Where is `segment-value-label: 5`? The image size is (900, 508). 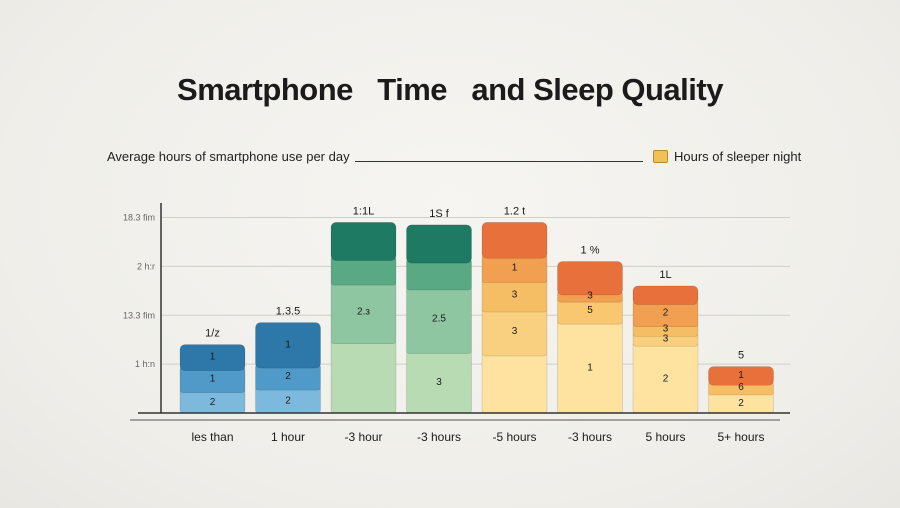 segment-value-label: 5 is located at coordinates (590, 310).